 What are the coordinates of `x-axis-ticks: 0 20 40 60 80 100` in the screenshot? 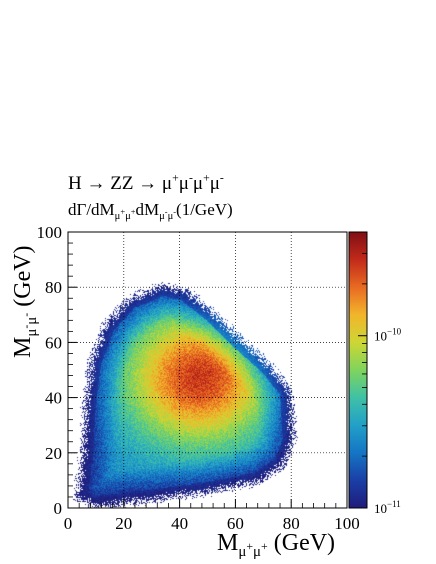 It's located at (212, 516).